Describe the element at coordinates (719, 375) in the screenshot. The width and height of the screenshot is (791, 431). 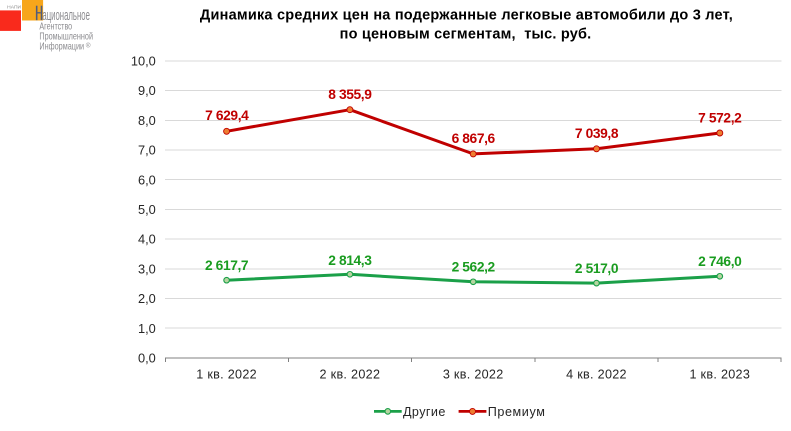
I see `svg-text: 1 кв. 2023` at that location.